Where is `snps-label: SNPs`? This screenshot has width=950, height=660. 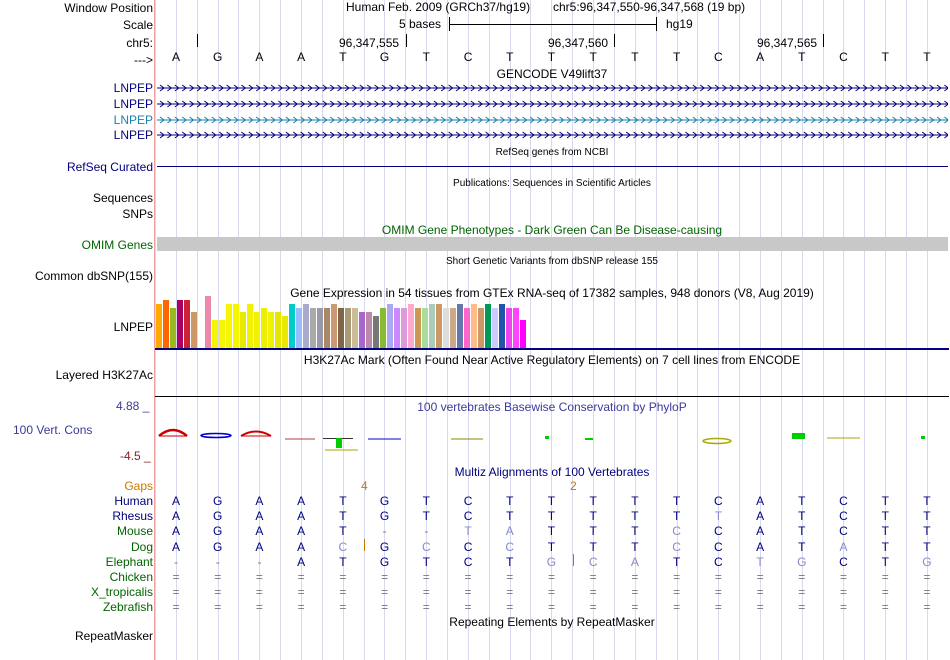 snps-label: SNPs is located at coordinates (137, 214).